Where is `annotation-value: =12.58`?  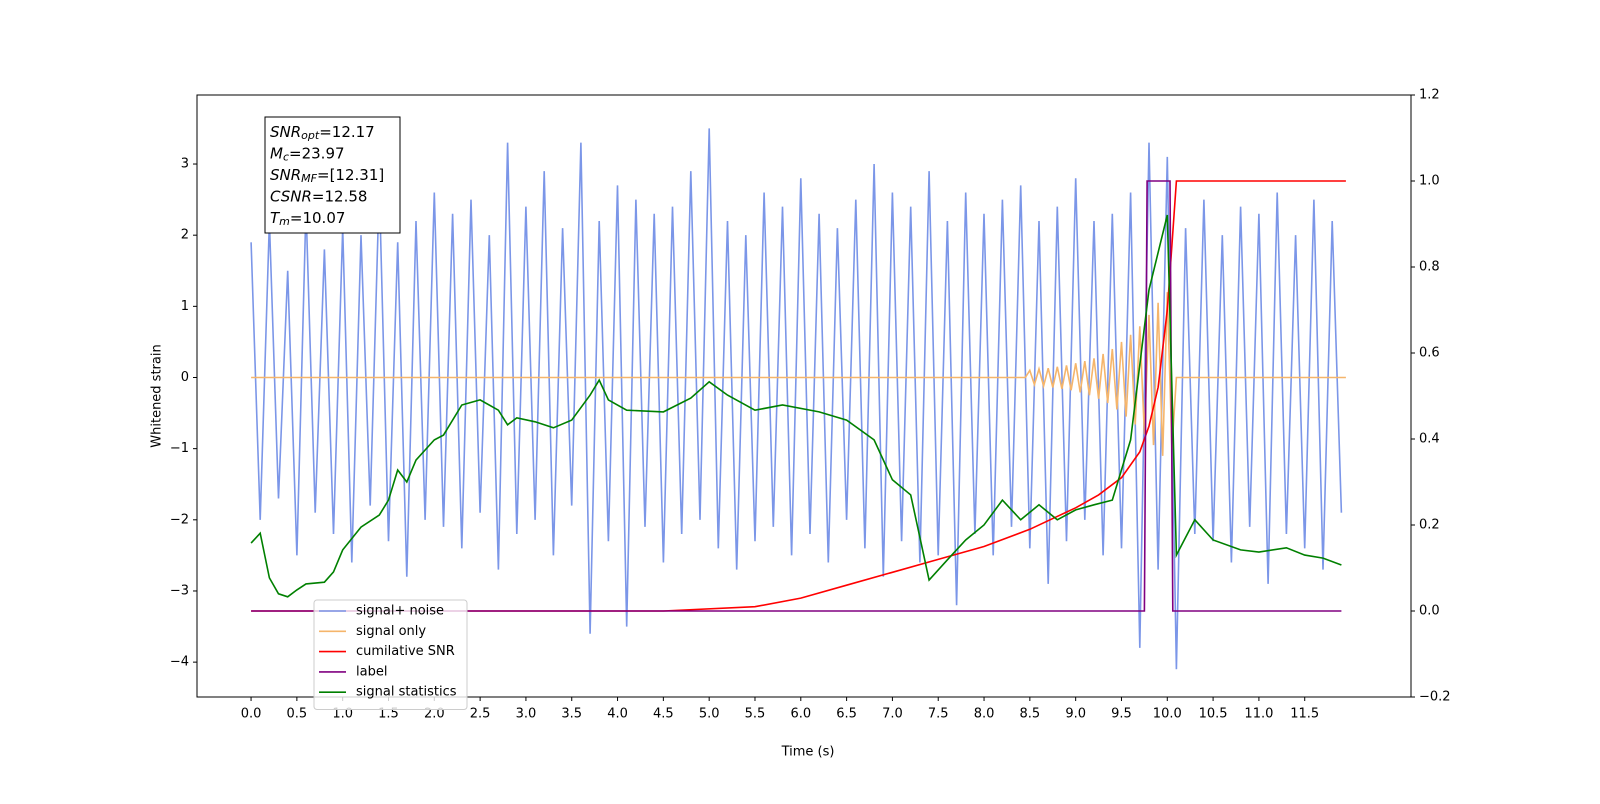 annotation-value: =12.58 is located at coordinates (340, 196).